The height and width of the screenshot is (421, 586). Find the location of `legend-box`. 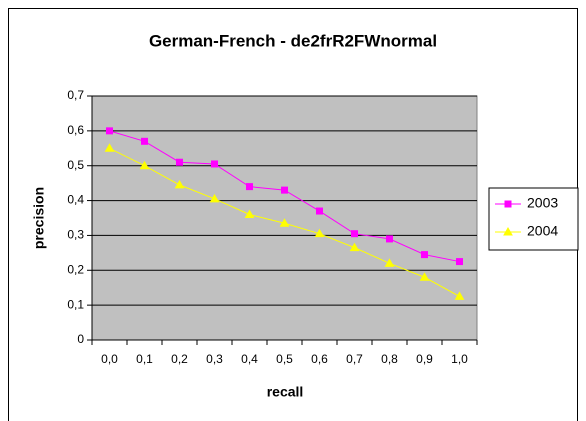

legend-box is located at coordinates (533, 219).